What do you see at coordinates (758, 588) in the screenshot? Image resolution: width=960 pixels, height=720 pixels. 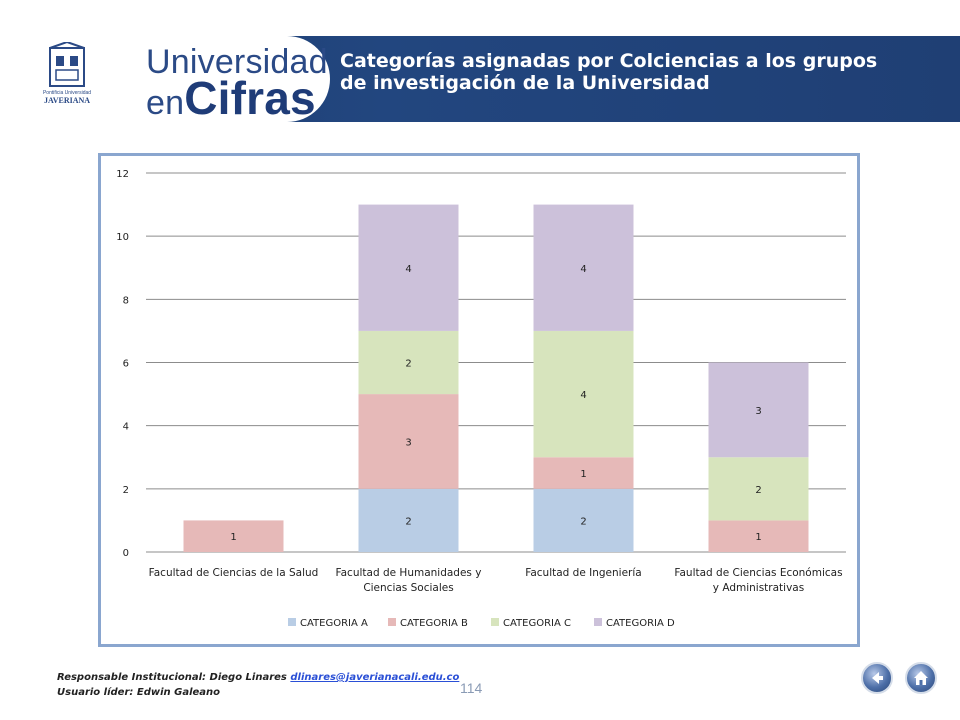 I see `x-category-label: y Administrativas` at bounding box center [758, 588].